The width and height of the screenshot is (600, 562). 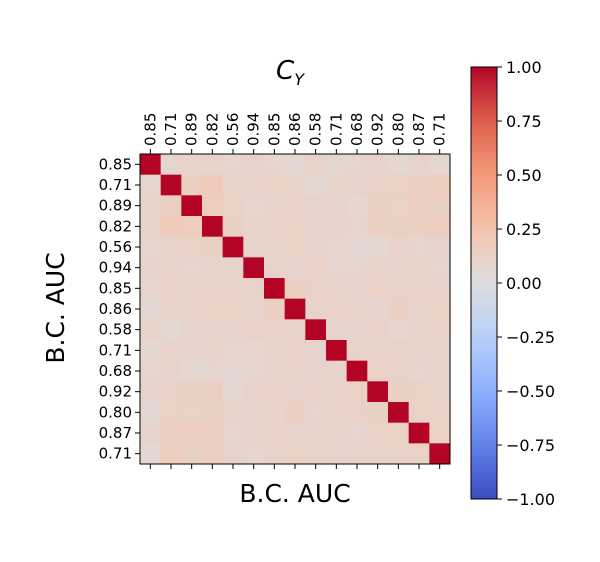 What do you see at coordinates (440, 129) in the screenshot?
I see `x-tick-label: 0.71` at bounding box center [440, 129].